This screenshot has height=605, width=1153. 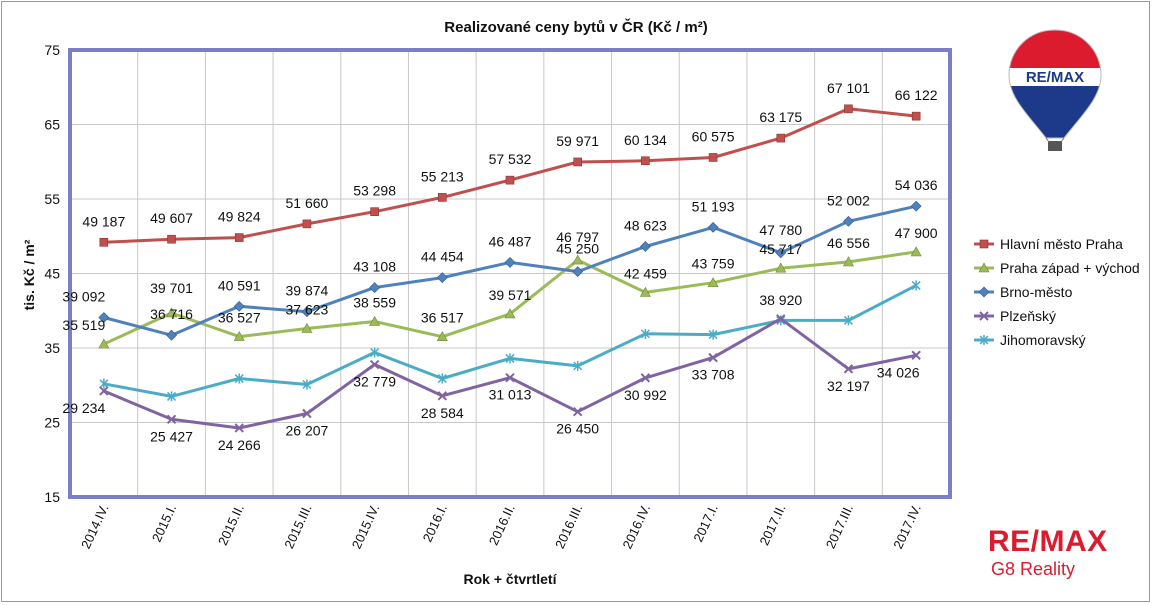 I want to click on remax-g8-logo: RE/MAX G8 Reality, so click(x=1063, y=552).